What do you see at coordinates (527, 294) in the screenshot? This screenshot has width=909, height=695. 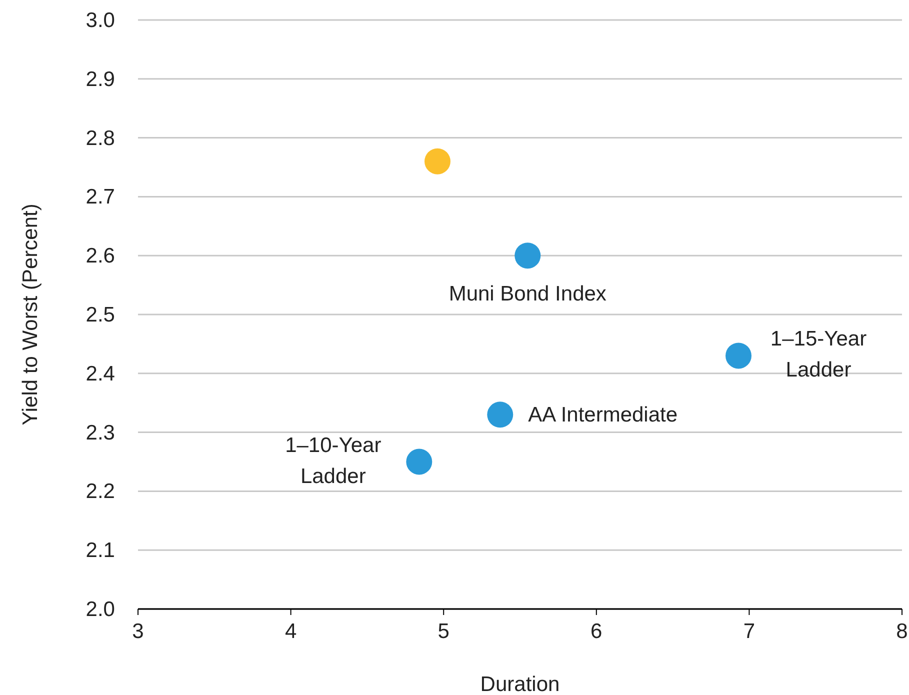 I see `annotation: Muni Bond Index` at bounding box center [527, 294].